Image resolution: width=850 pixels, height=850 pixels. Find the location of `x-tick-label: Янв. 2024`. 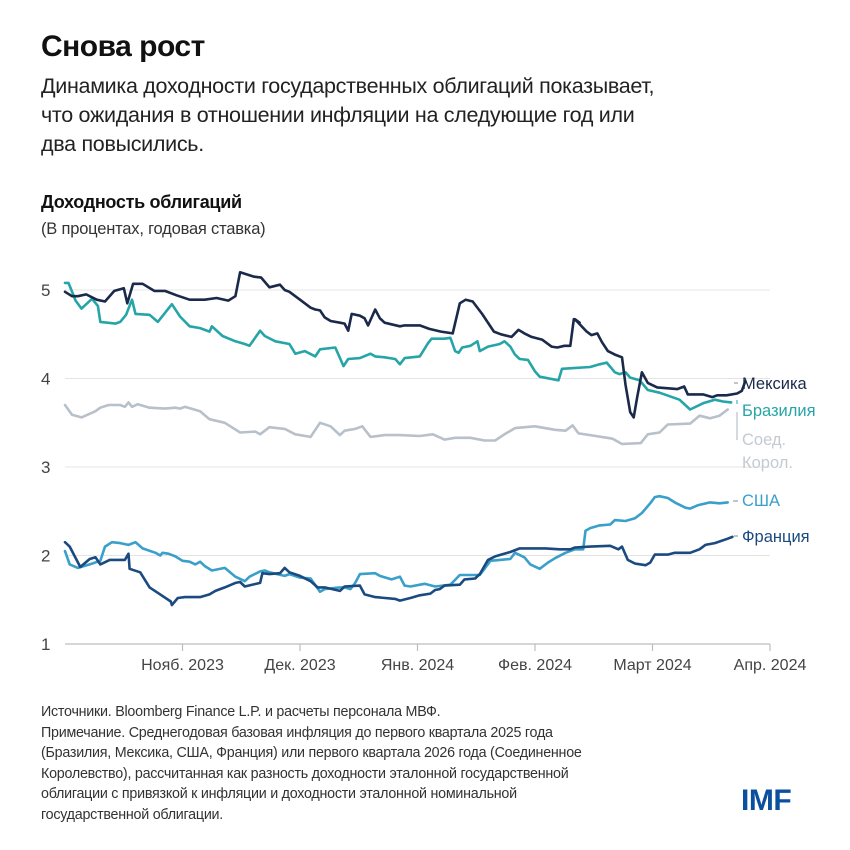

x-tick-label: Янв. 2024 is located at coordinates (417, 665).